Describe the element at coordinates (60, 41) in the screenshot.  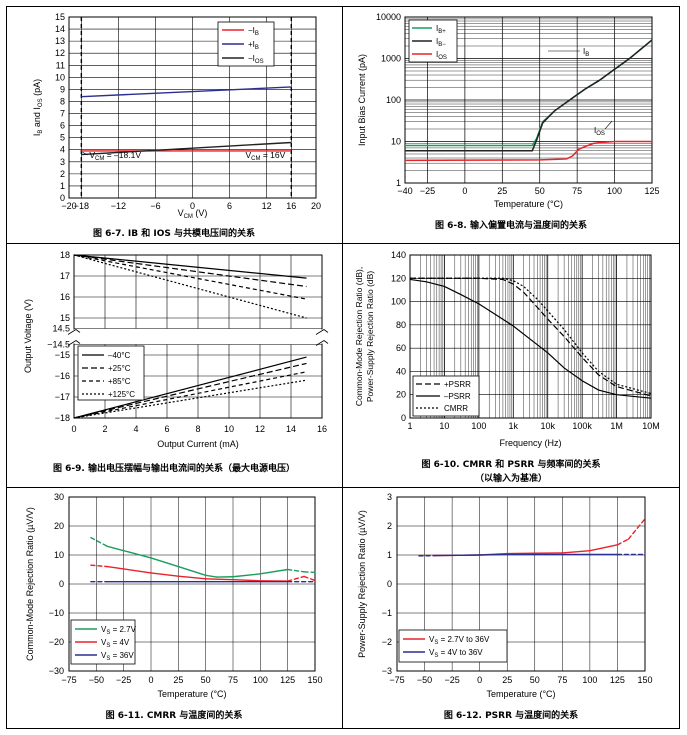
I see `y-tick-label: 13` at that location.